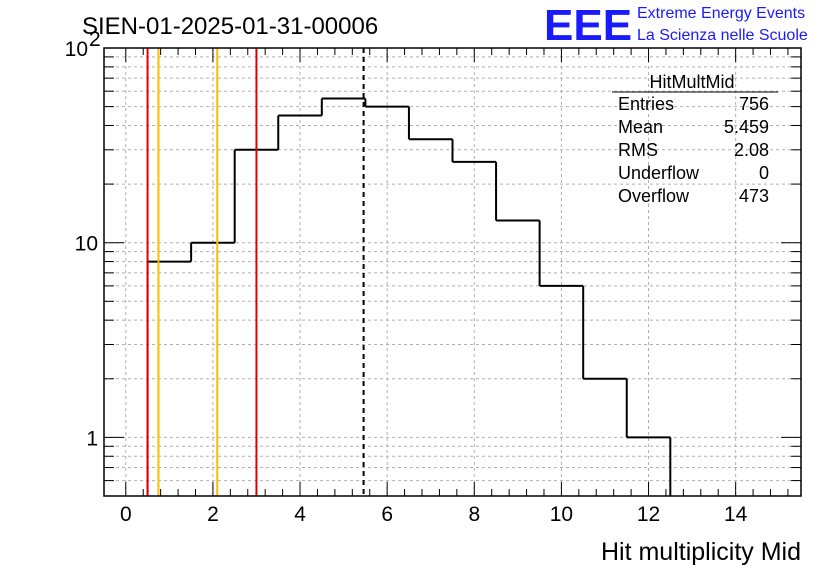 This screenshot has width=836, height=572. Describe the element at coordinates (230, 26) in the screenshot. I see `chart-title: SIEN-01-2025-01-31-00006` at that location.